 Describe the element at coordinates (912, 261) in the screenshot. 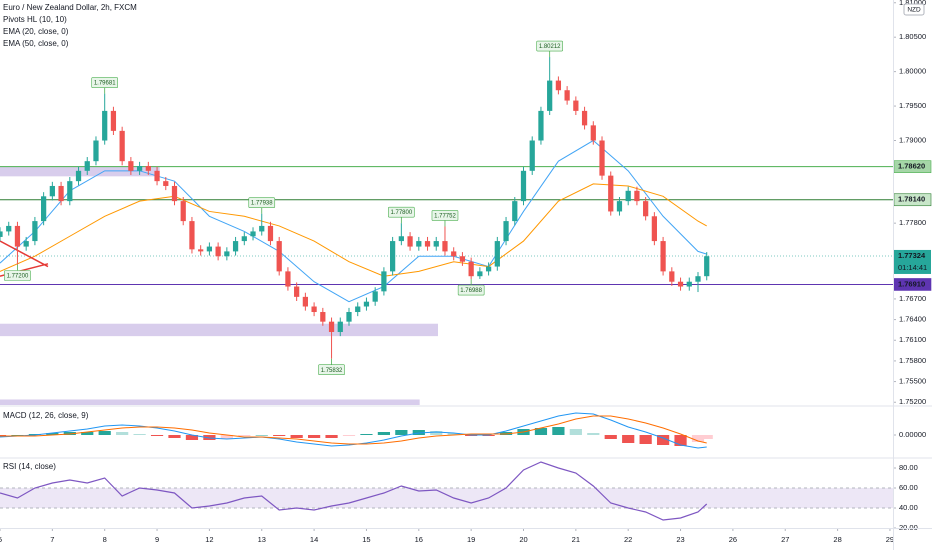

I see `last-price-tag` at that location.